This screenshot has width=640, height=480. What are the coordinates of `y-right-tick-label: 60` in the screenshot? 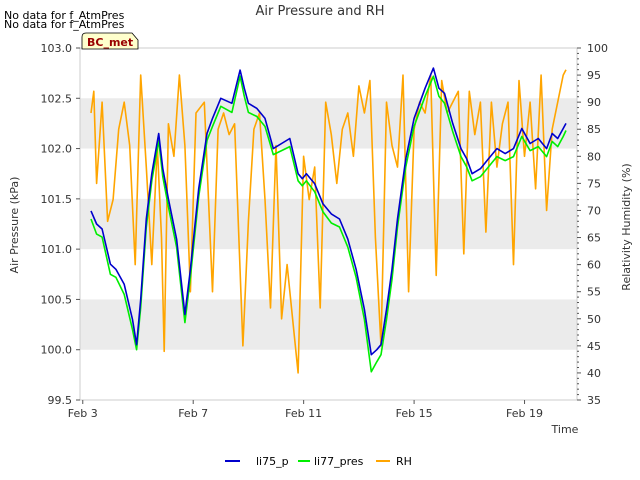 It's located at (594, 265).